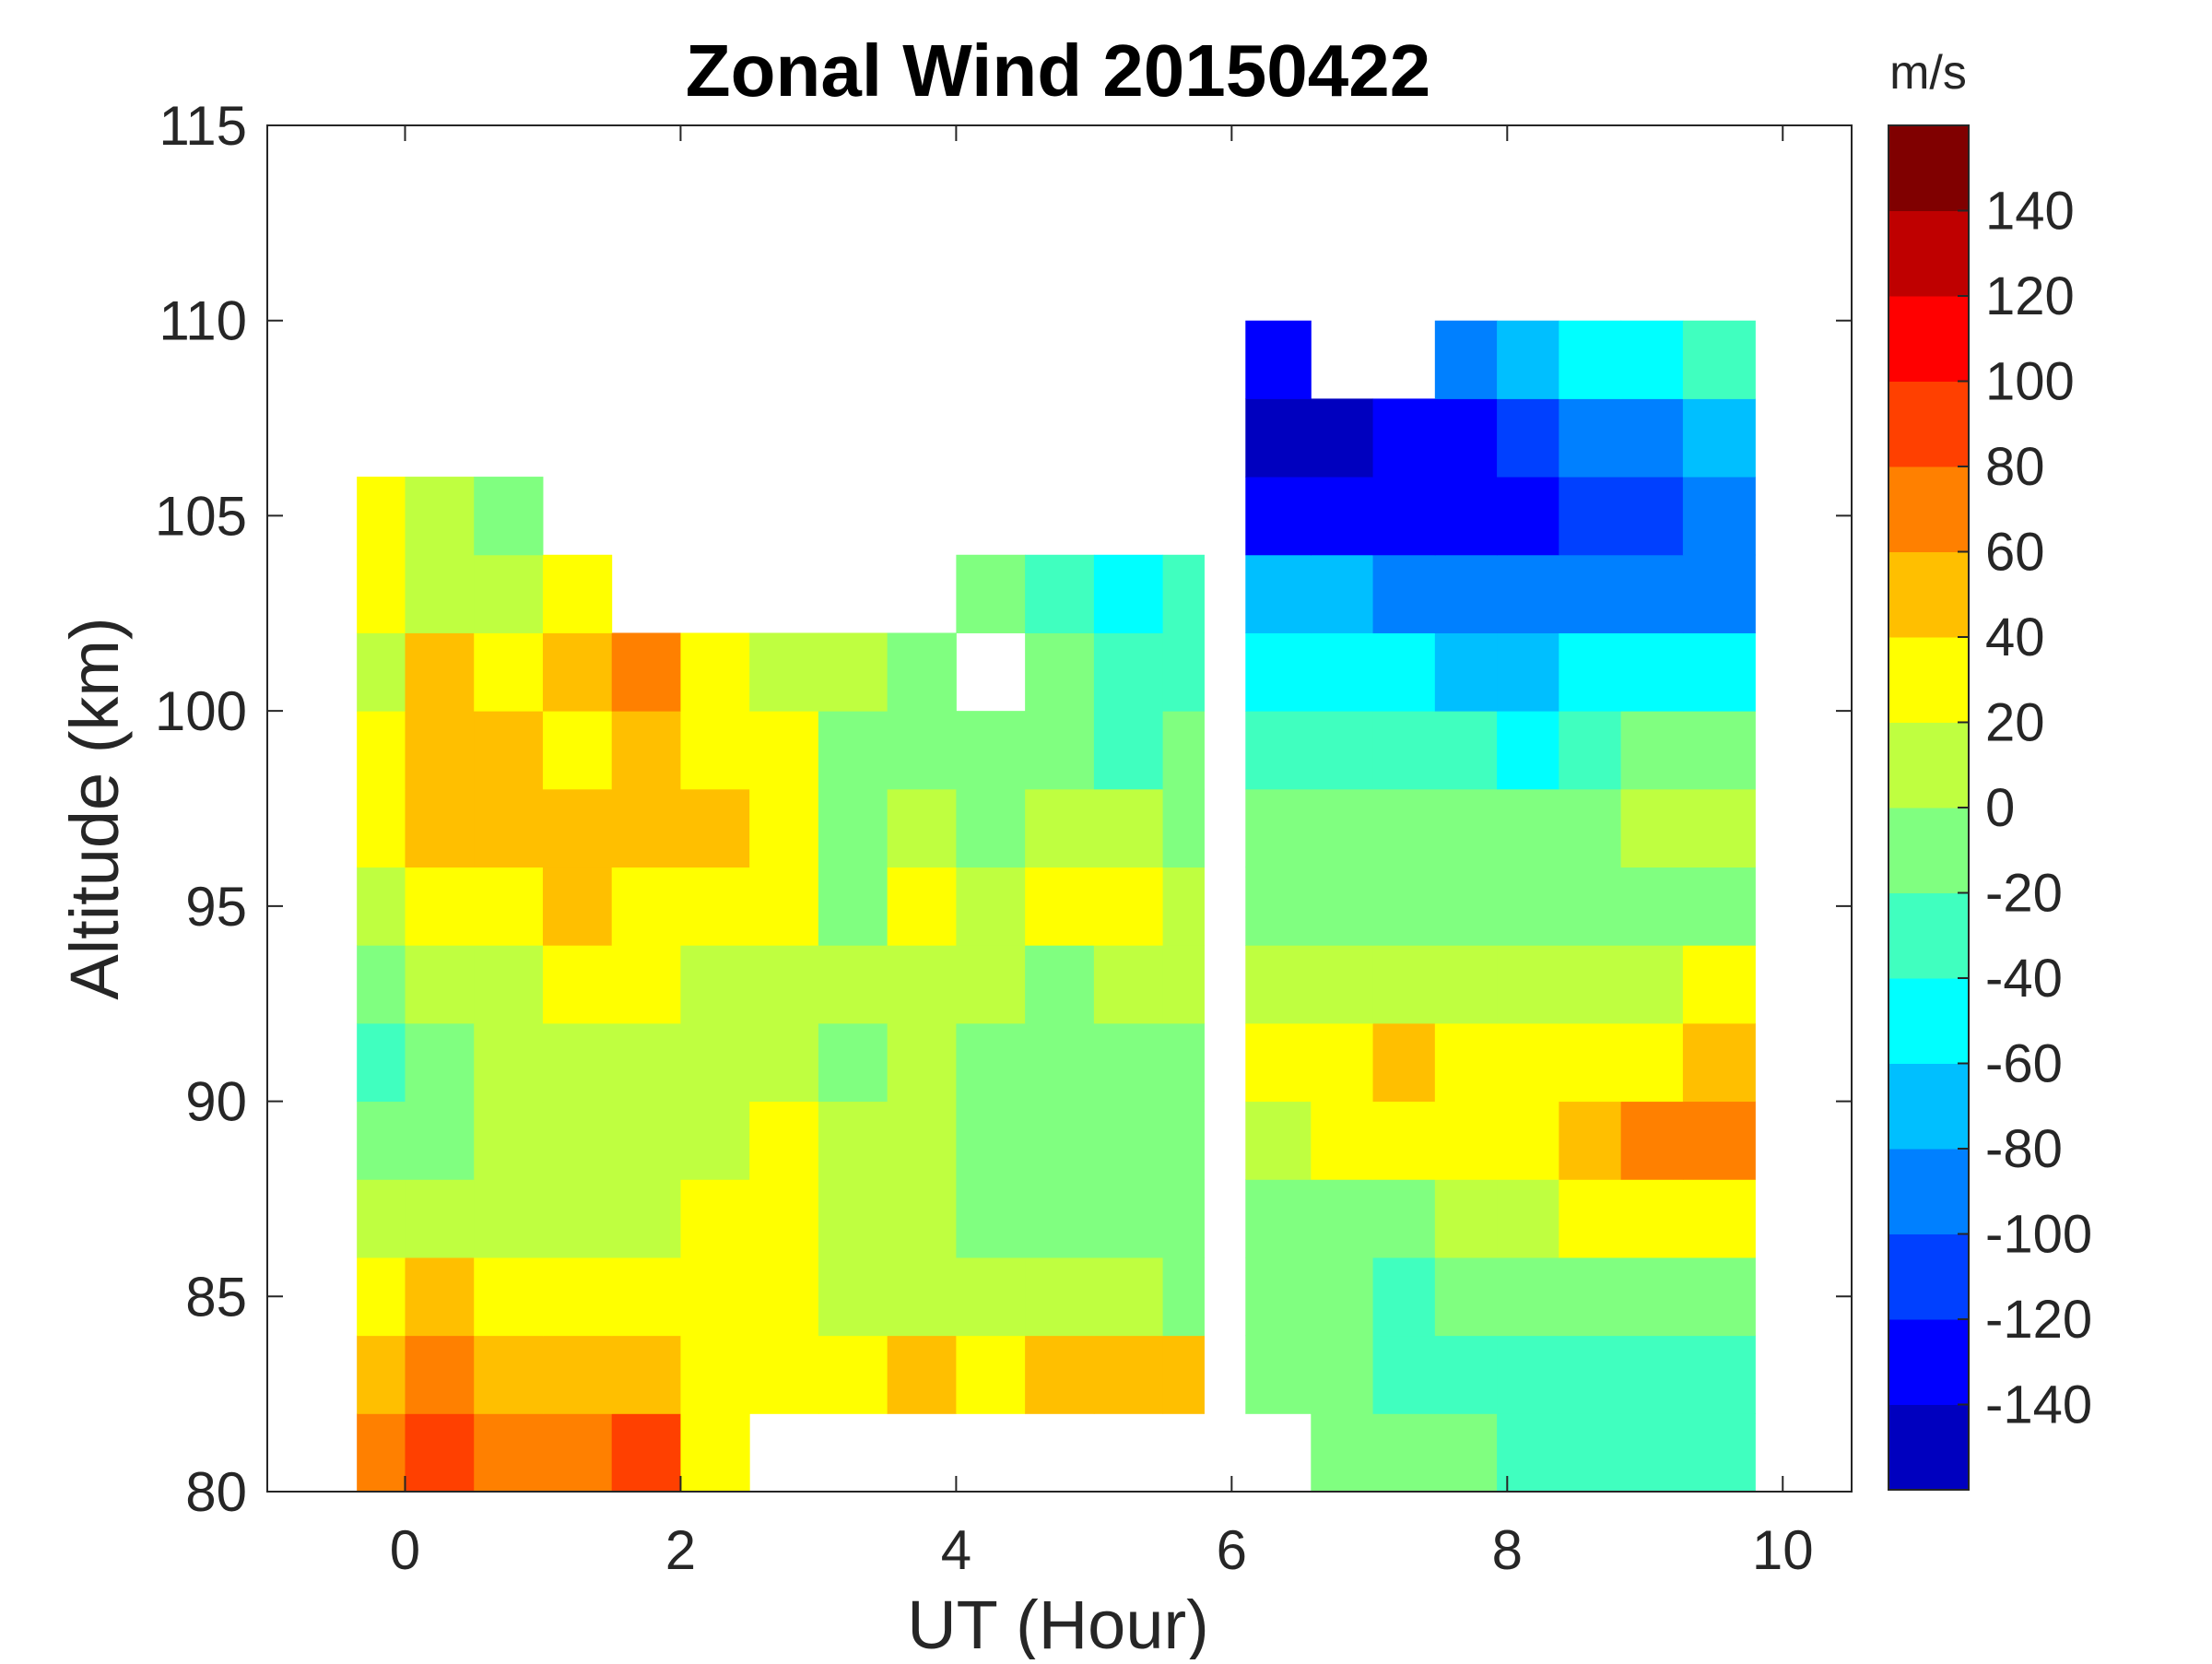 The height and width of the screenshot is (1664, 2212). I want to click on y-tick-label: 105, so click(201, 516).